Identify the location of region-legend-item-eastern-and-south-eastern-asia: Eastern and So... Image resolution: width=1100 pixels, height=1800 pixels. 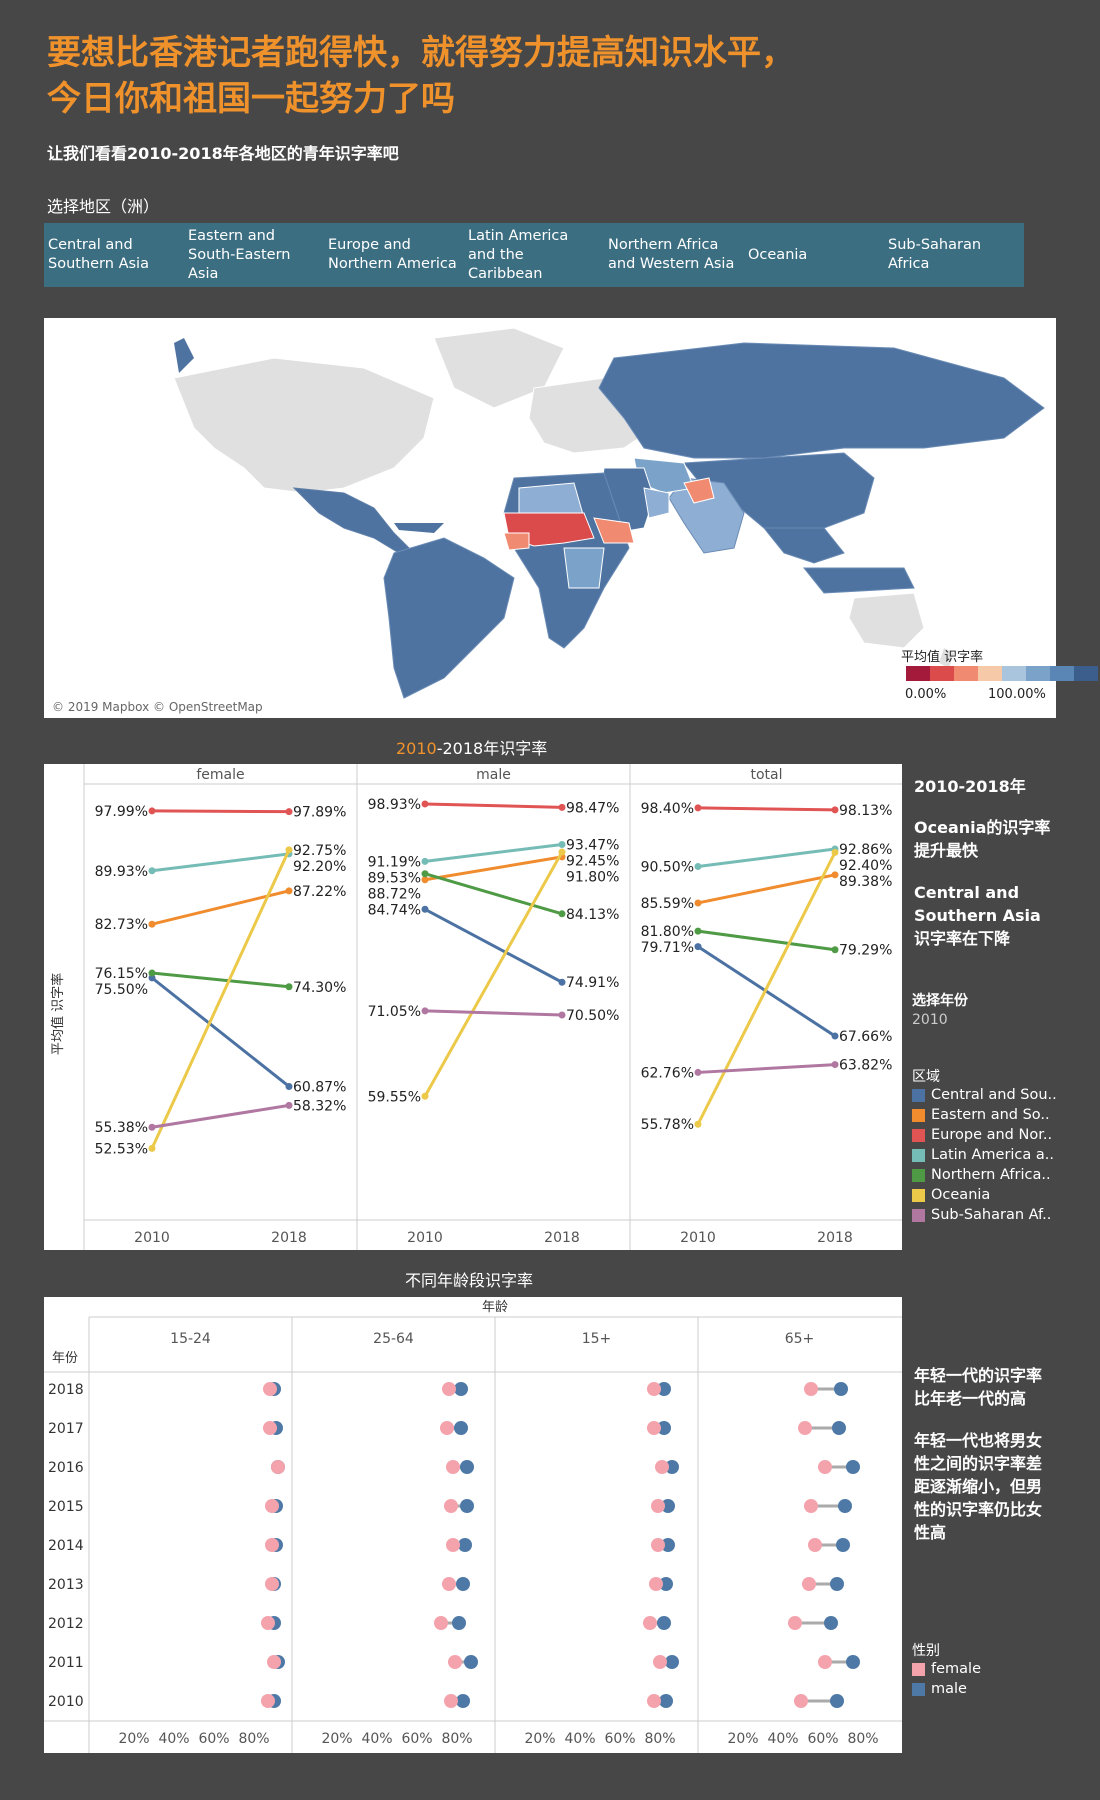
(981, 1115).